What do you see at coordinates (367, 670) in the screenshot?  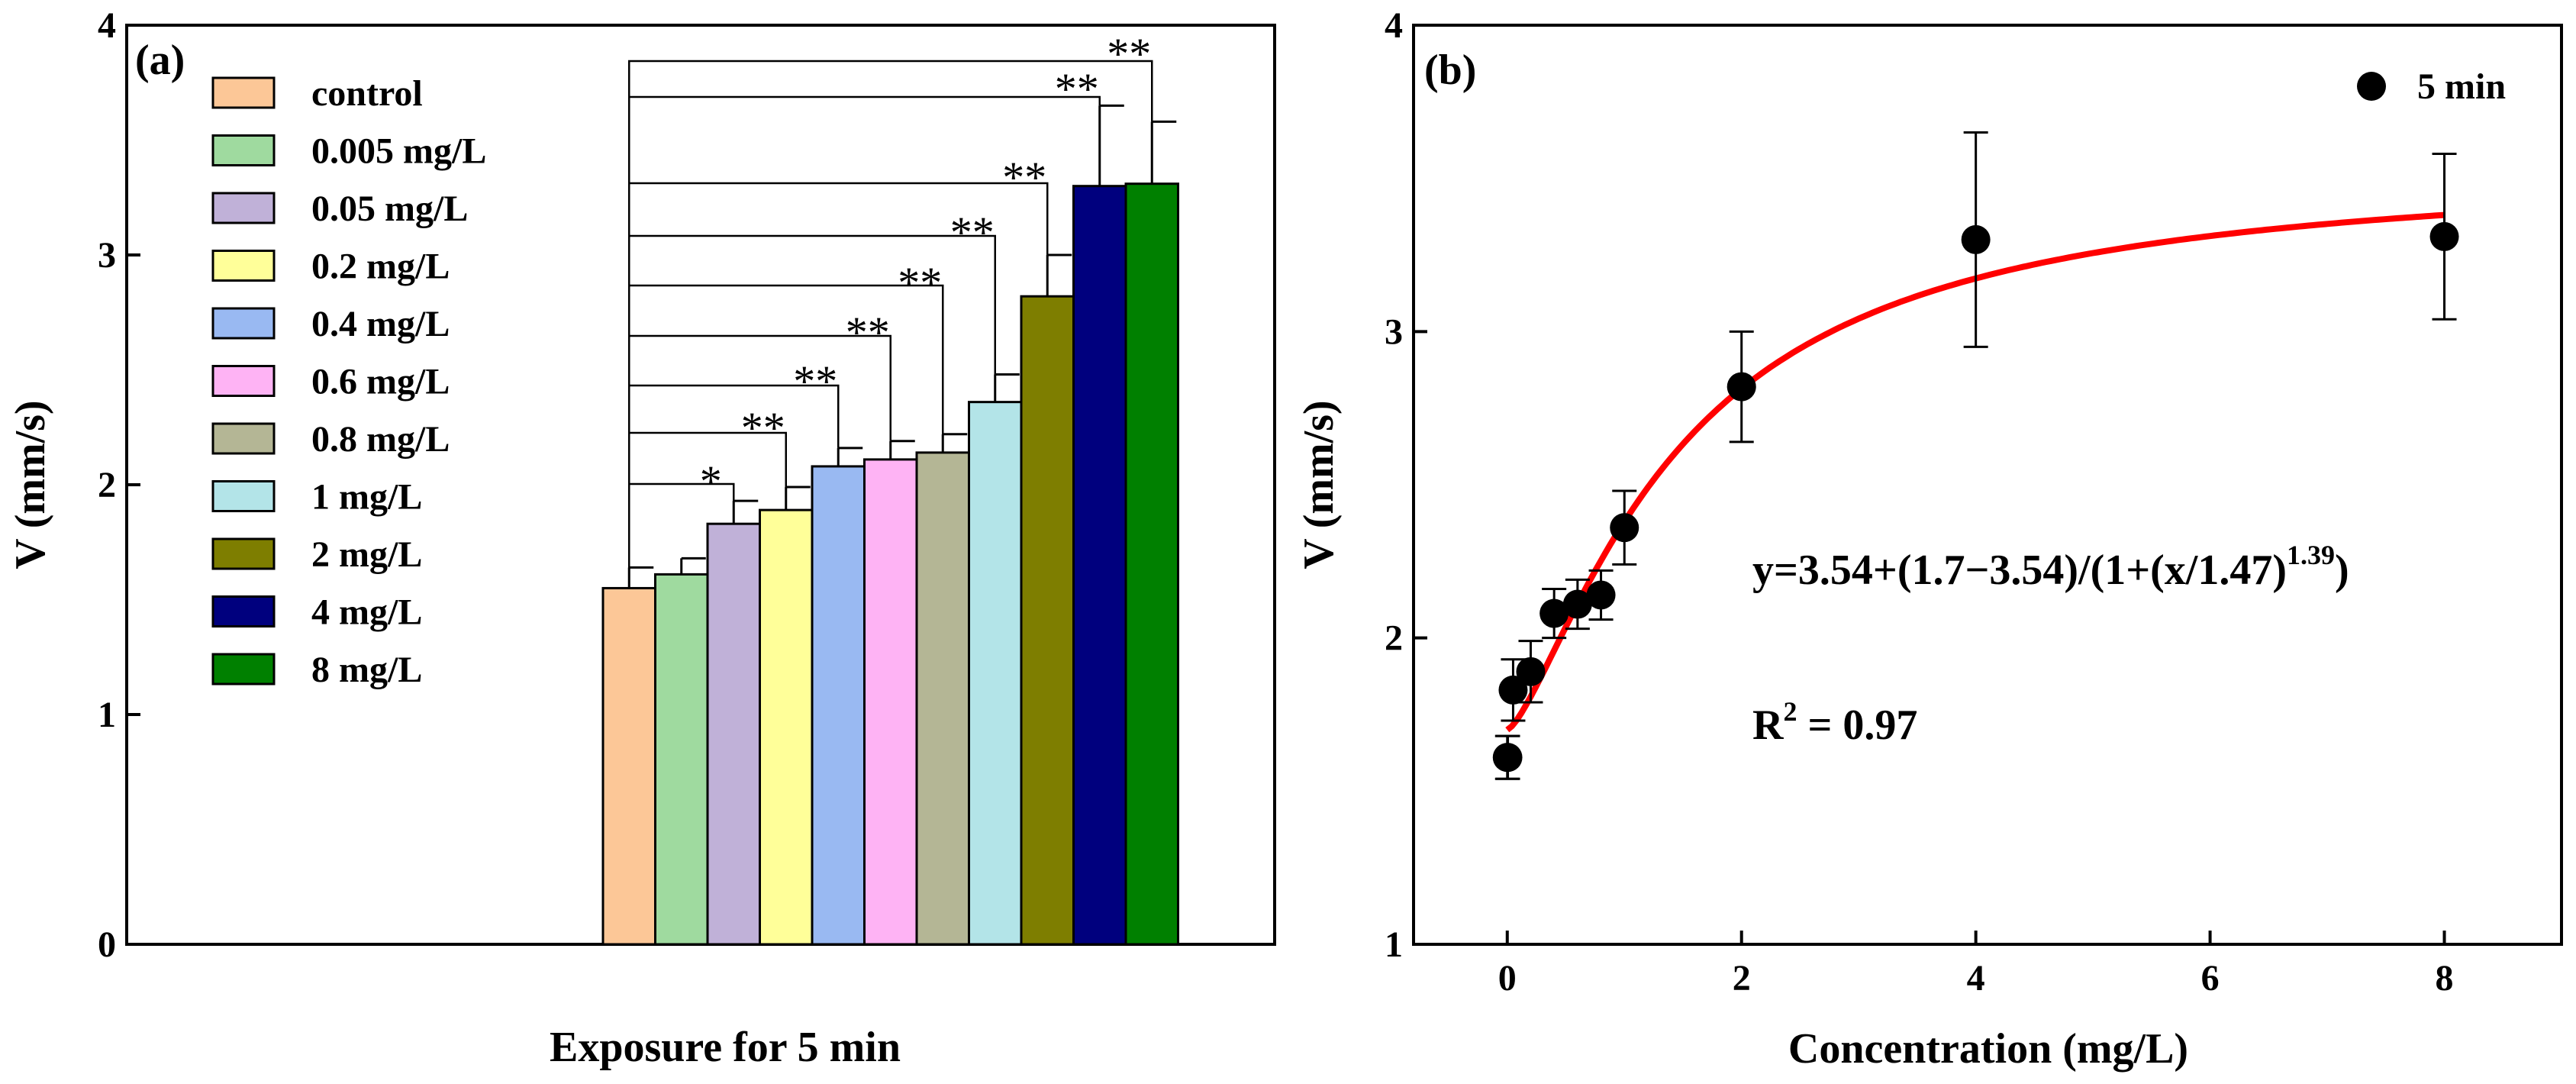 I see `legend-label-10: 8 mg/L` at bounding box center [367, 670].